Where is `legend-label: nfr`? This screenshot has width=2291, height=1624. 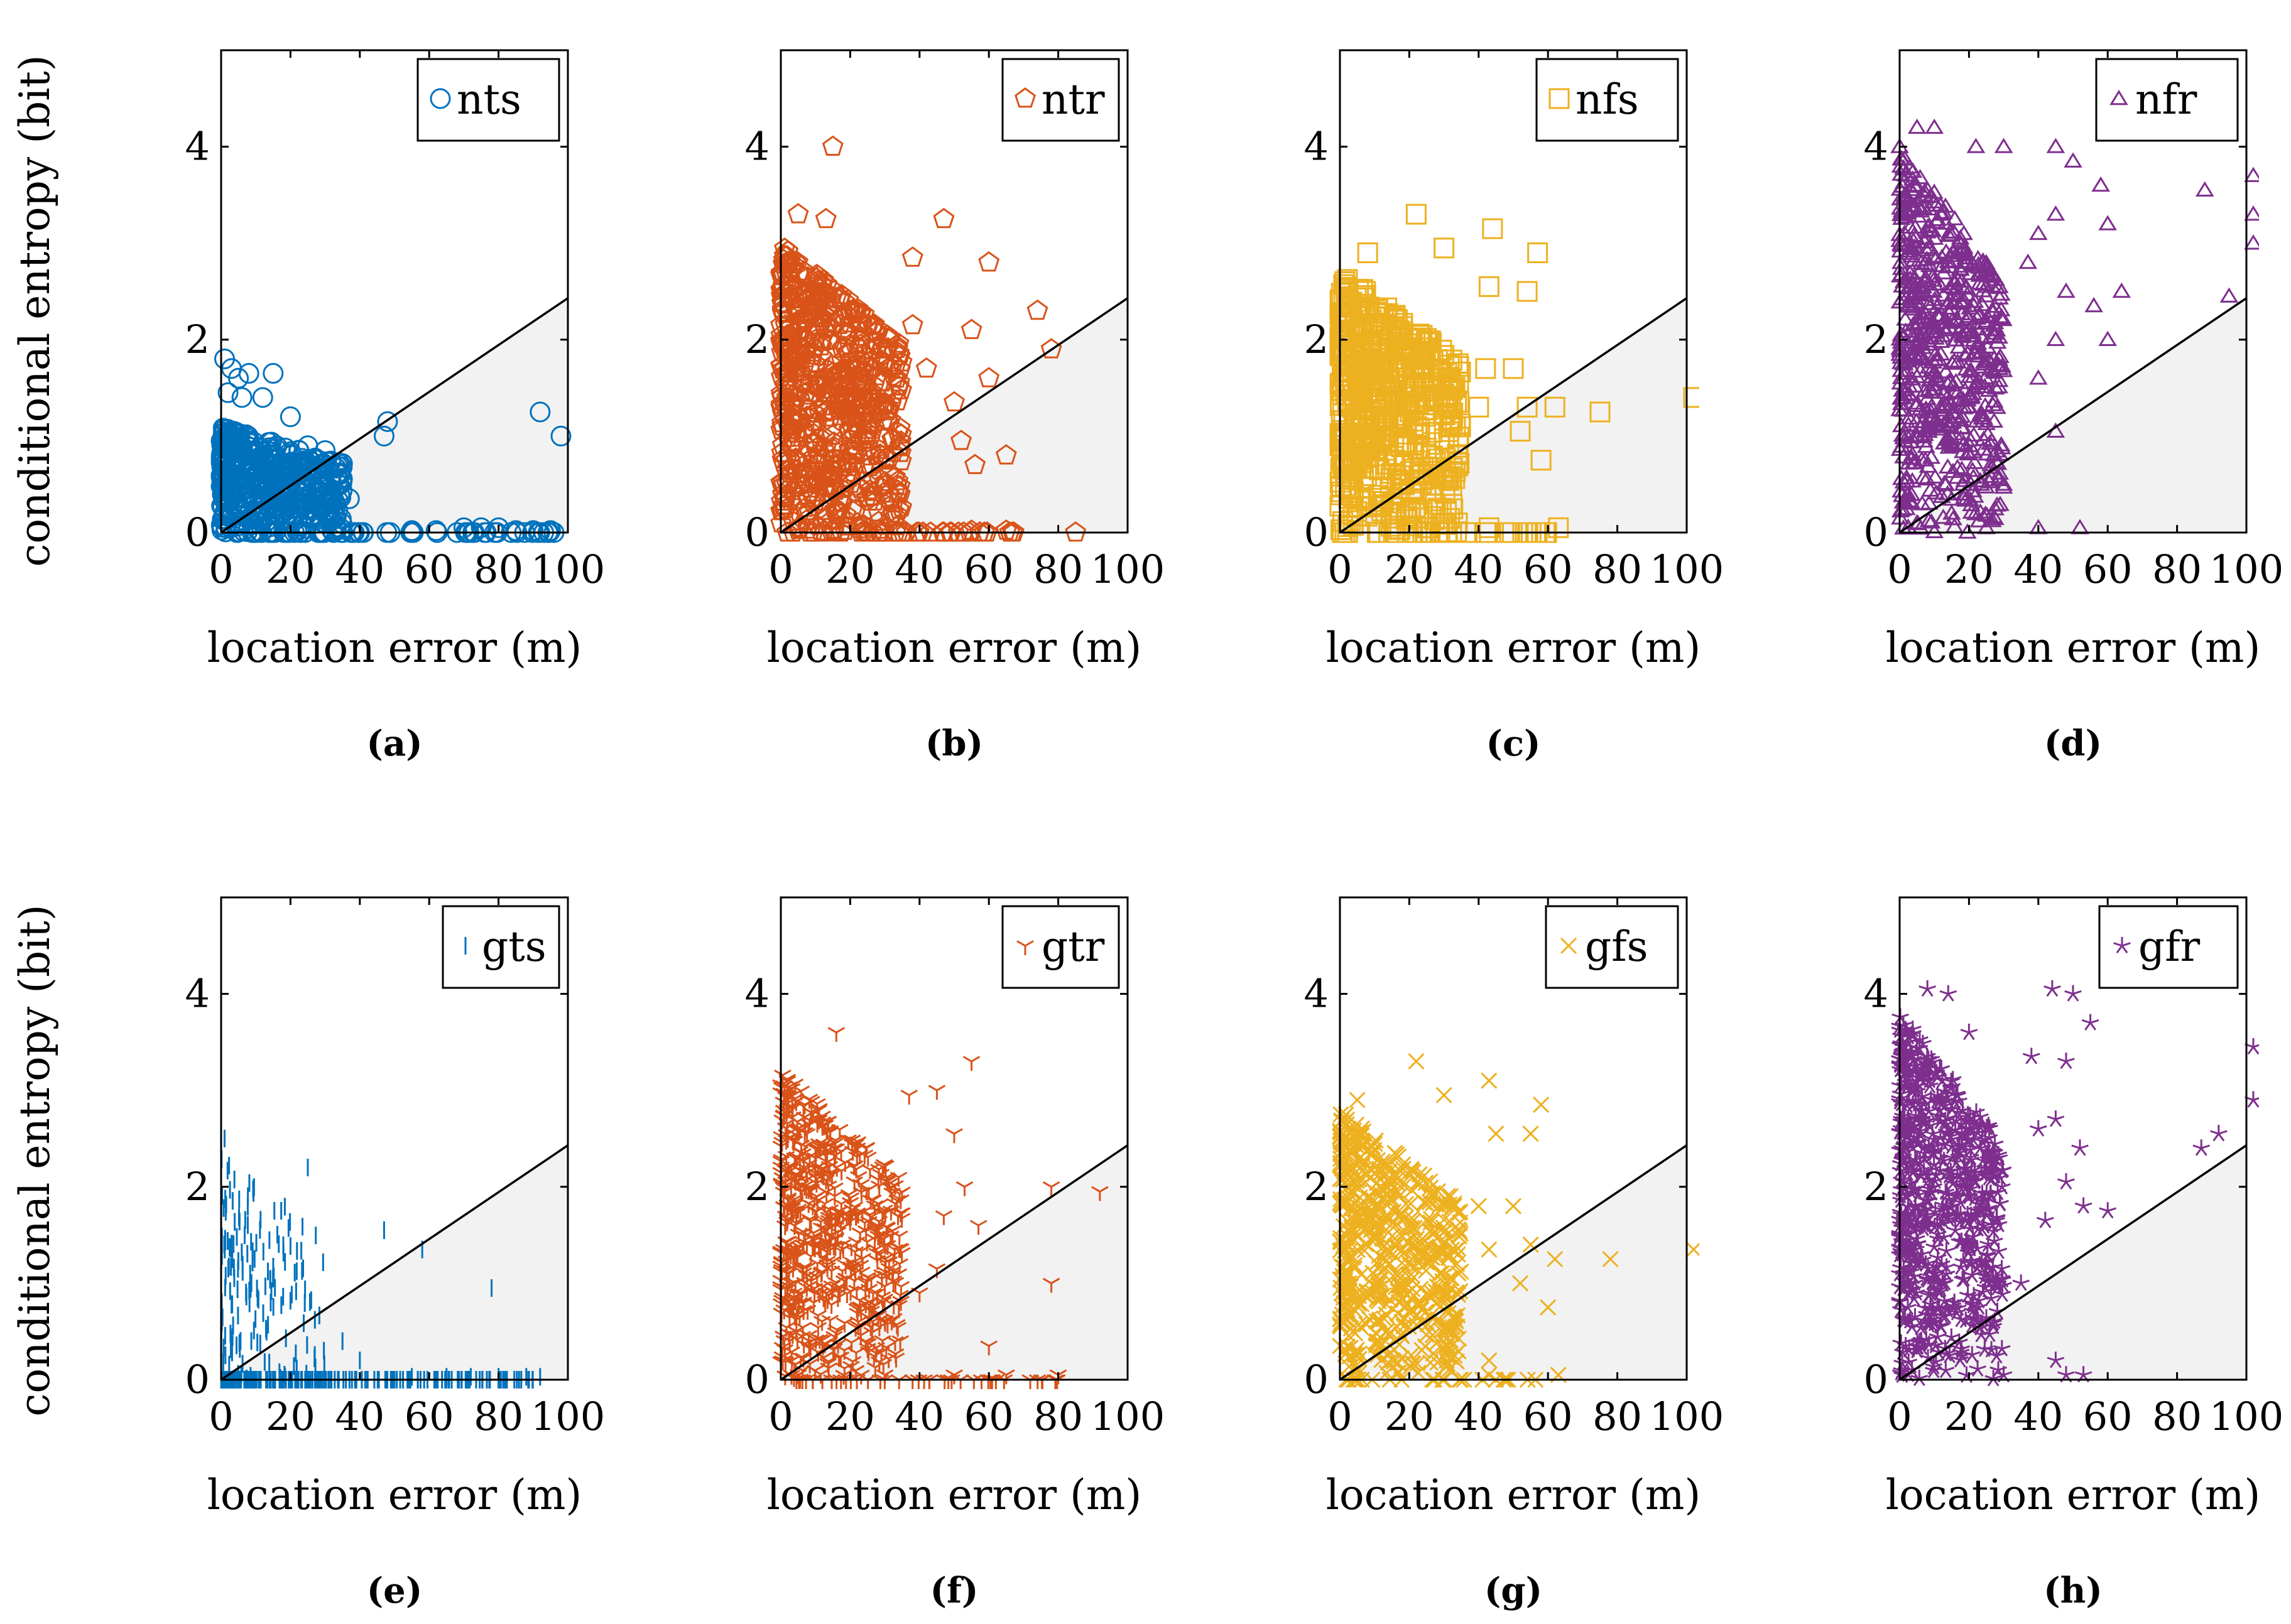 legend-label: nfr is located at coordinates (2166, 99).